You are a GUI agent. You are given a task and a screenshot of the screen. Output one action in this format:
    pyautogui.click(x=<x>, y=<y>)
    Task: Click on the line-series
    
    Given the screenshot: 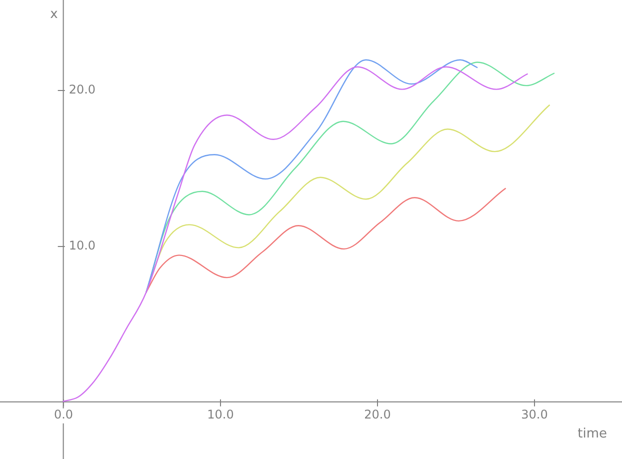 What is the action you would take?
    pyautogui.click(x=325, y=241)
    